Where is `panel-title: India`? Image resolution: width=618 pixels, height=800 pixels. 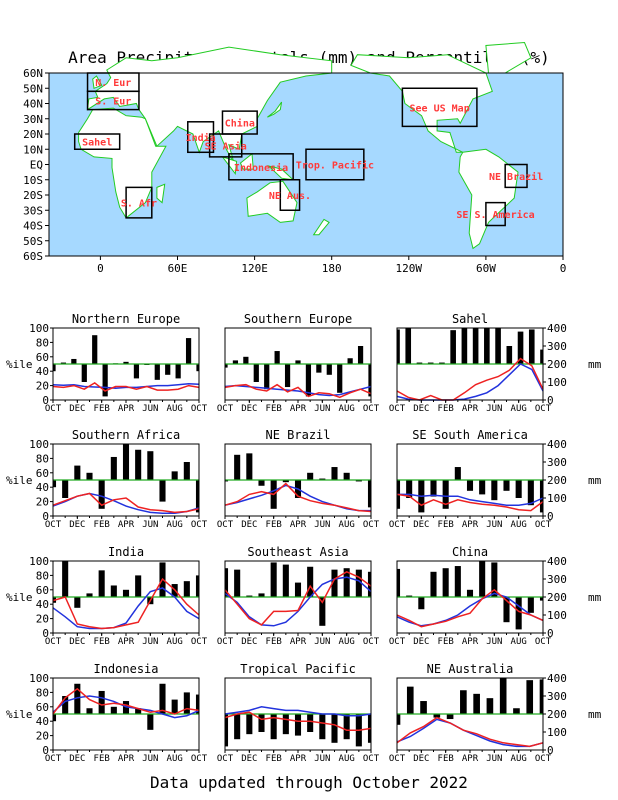 panel-title: India is located at coordinates (126, 552).